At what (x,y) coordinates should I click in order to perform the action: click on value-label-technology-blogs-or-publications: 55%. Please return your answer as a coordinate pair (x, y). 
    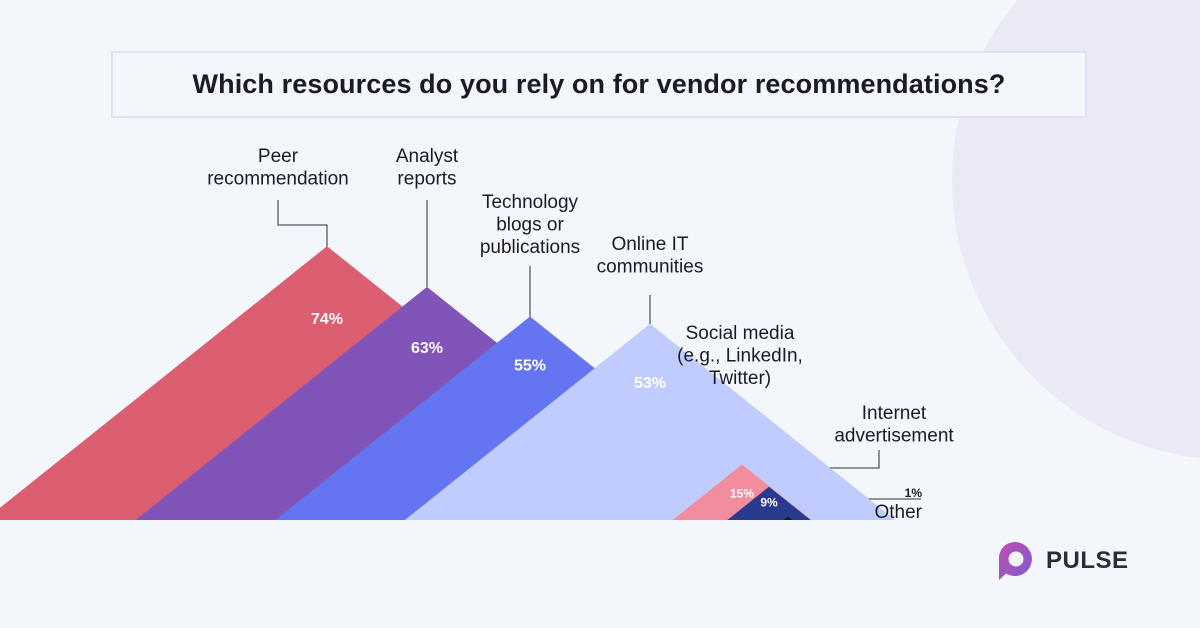
    Looking at the image, I should click on (530, 366).